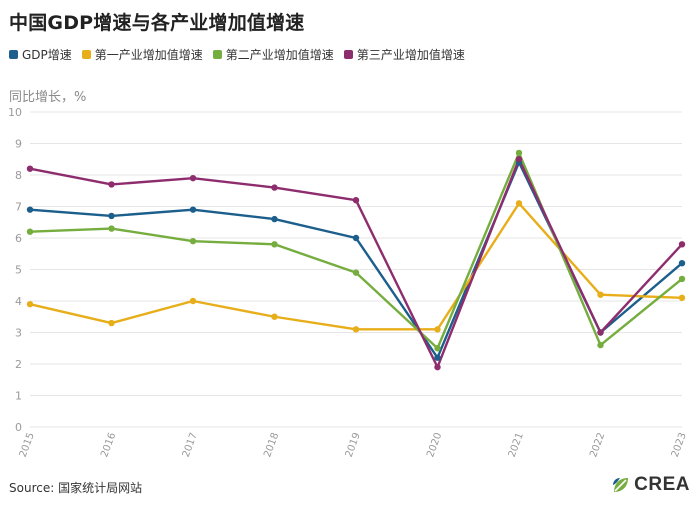  Describe the element at coordinates (18, 333) in the screenshot. I see `y-tick-label: 3` at that location.